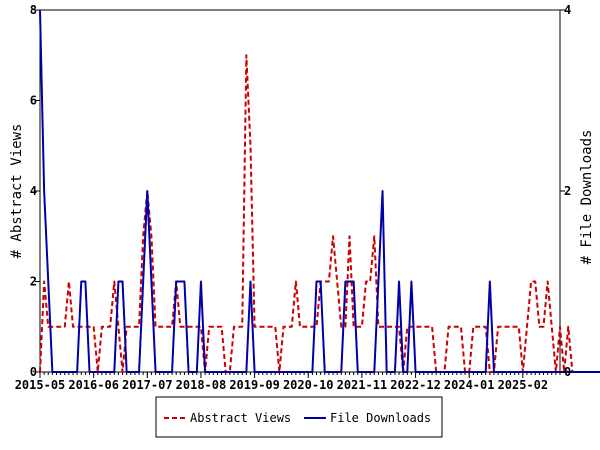 This screenshot has width=600, height=450. Describe the element at coordinates (254, 385) in the screenshot. I see `x-tick-label: 2019-09` at that location.